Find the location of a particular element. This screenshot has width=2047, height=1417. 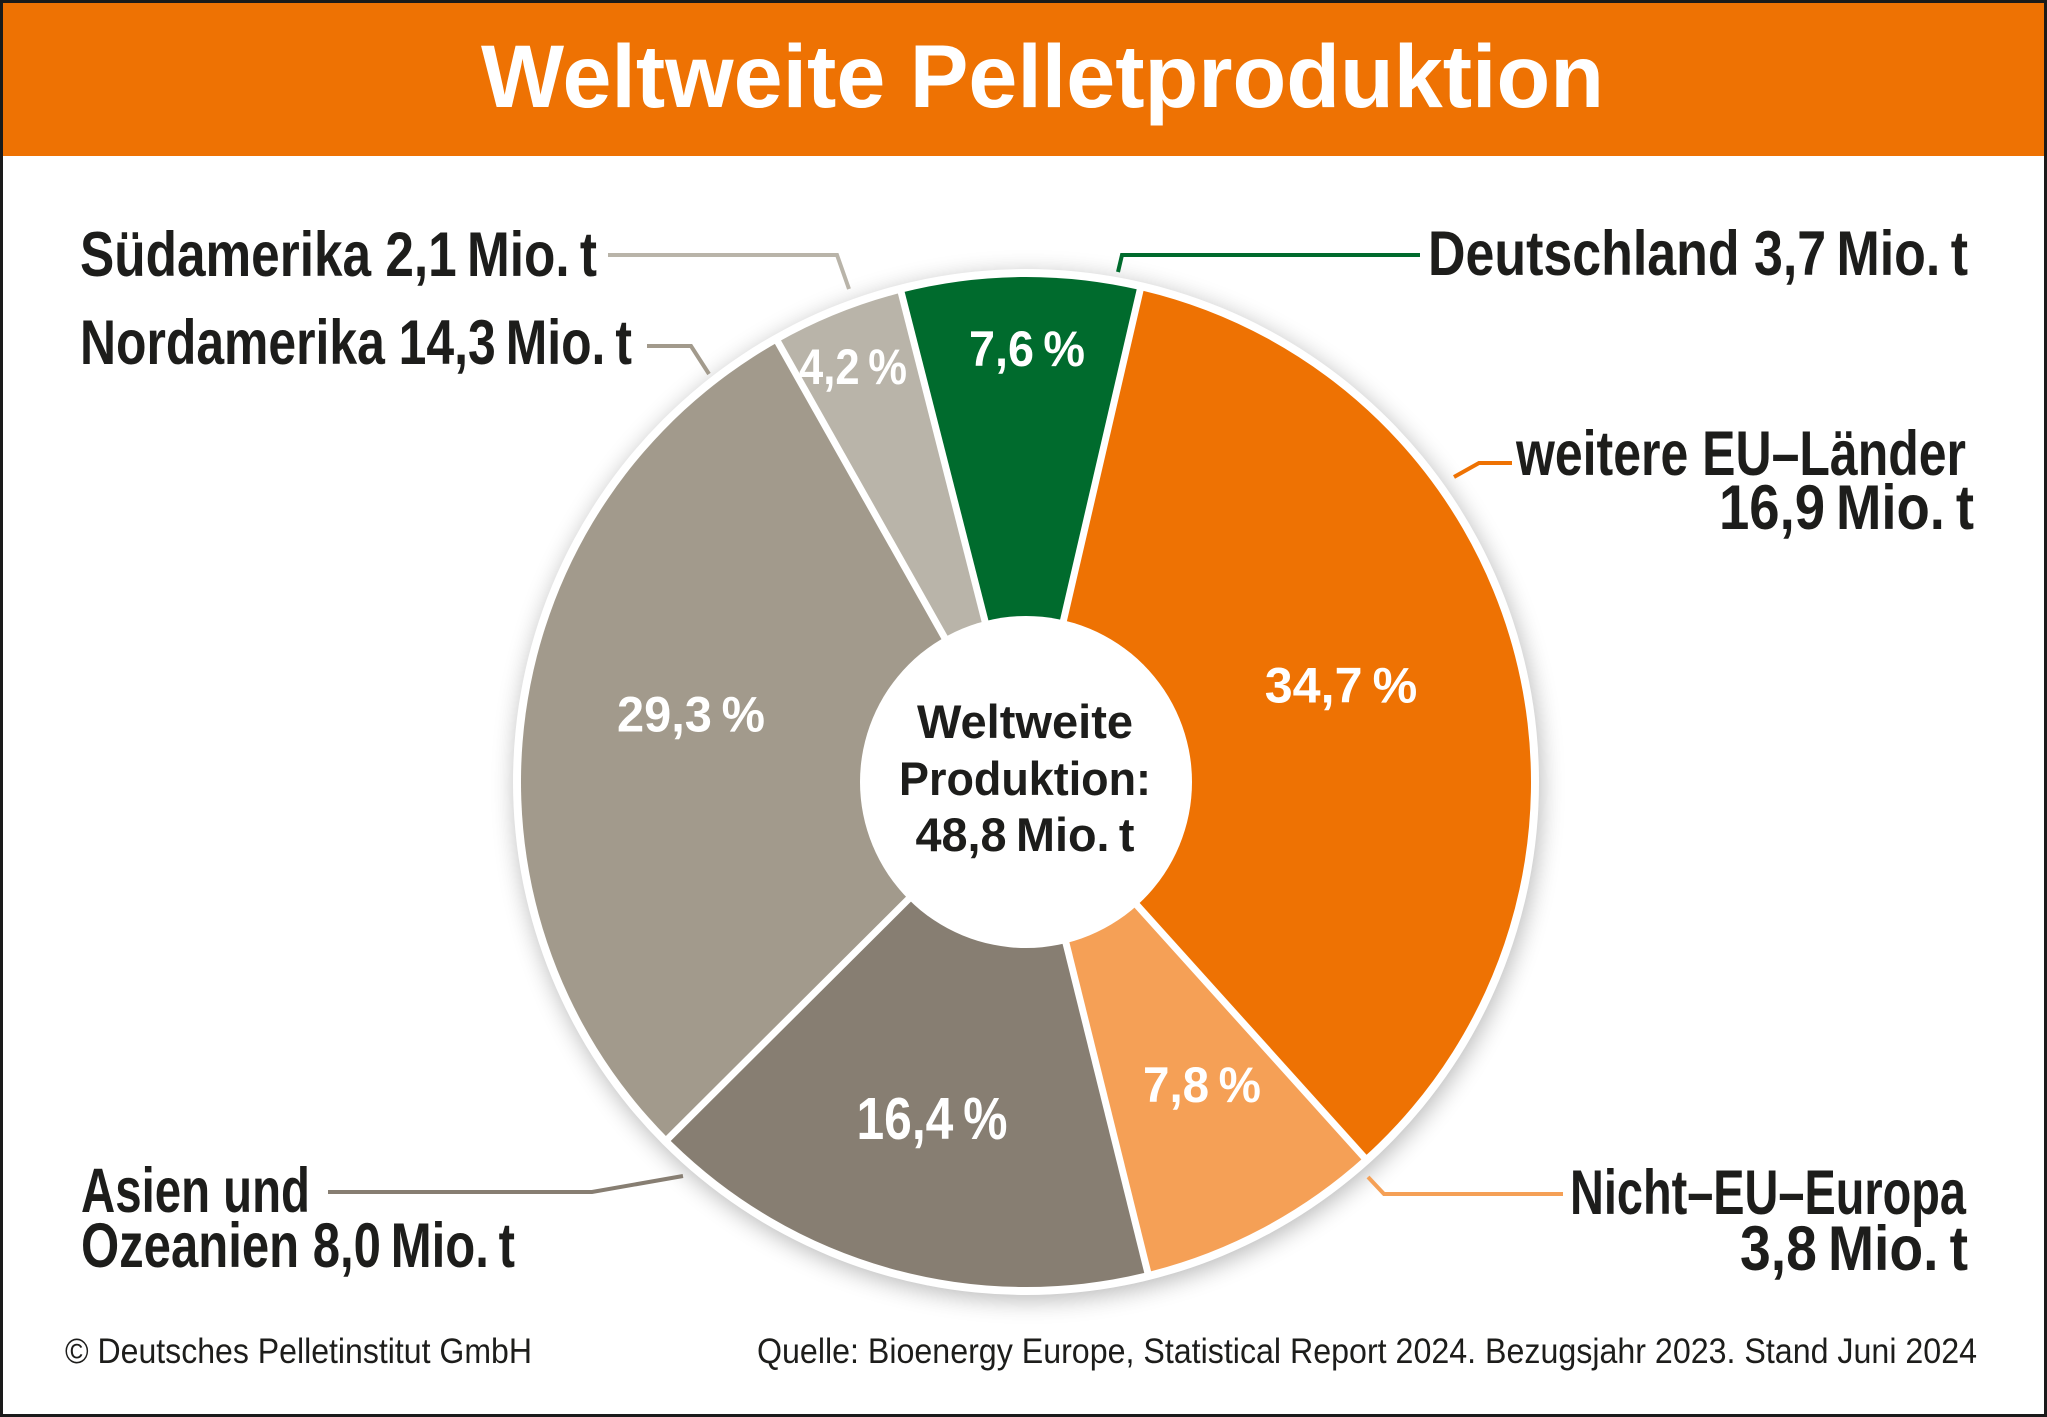

svg-text: 7,6 % is located at coordinates (1027, 349).